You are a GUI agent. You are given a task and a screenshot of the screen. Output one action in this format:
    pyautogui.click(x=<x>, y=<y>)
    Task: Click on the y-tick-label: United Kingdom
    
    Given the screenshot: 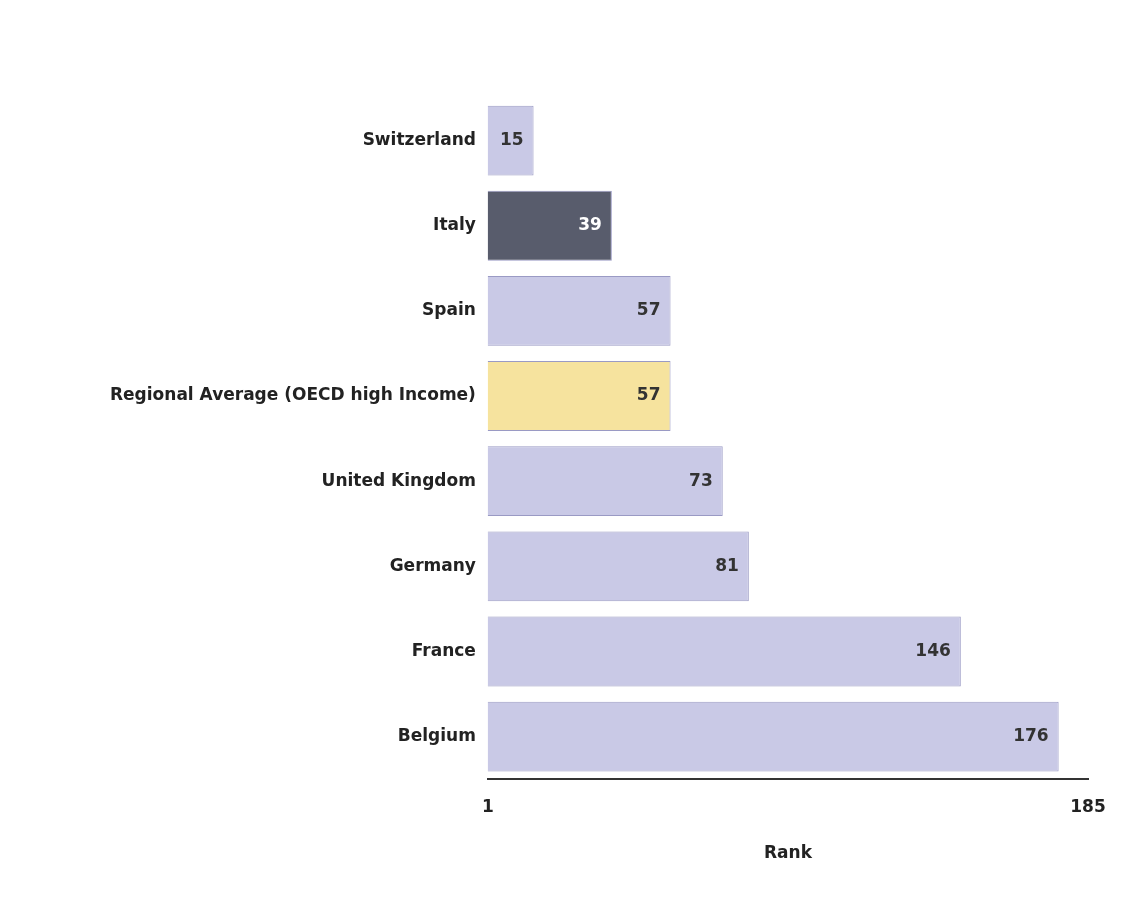 What is the action you would take?
    pyautogui.click(x=398, y=479)
    